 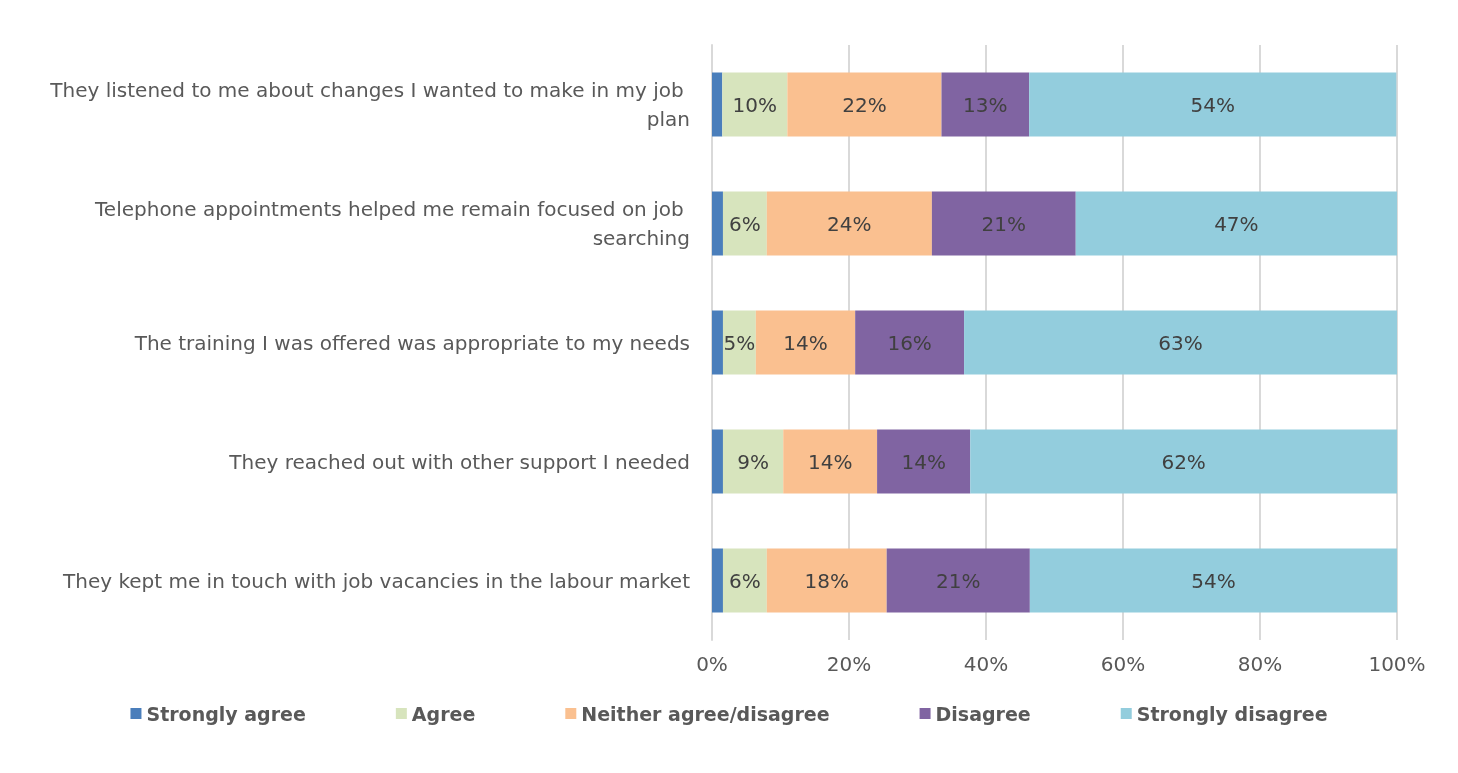 I want to click on data-label: 10%, so click(x=755, y=104).